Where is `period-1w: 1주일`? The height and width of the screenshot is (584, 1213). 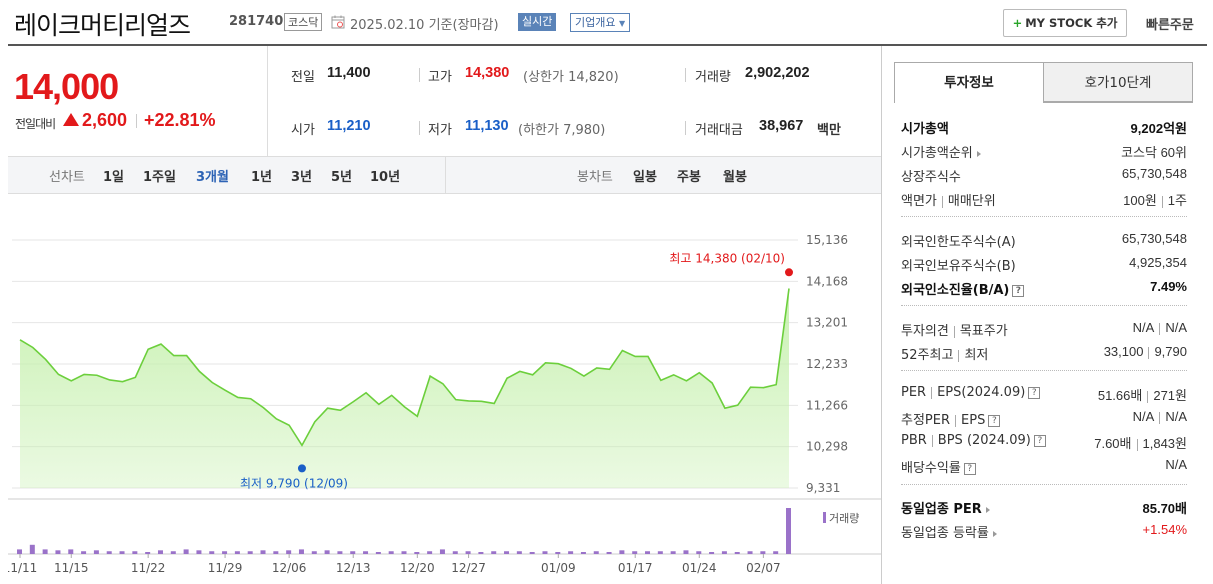 period-1w: 1주일 is located at coordinates (159, 177).